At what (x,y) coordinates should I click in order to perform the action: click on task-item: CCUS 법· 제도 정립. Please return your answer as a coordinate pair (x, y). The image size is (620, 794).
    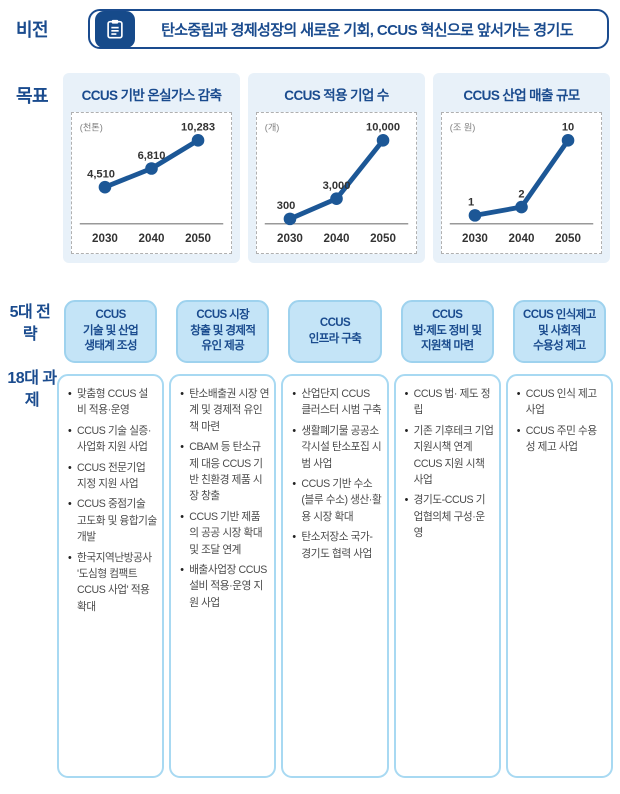
    Looking at the image, I should click on (449, 402).